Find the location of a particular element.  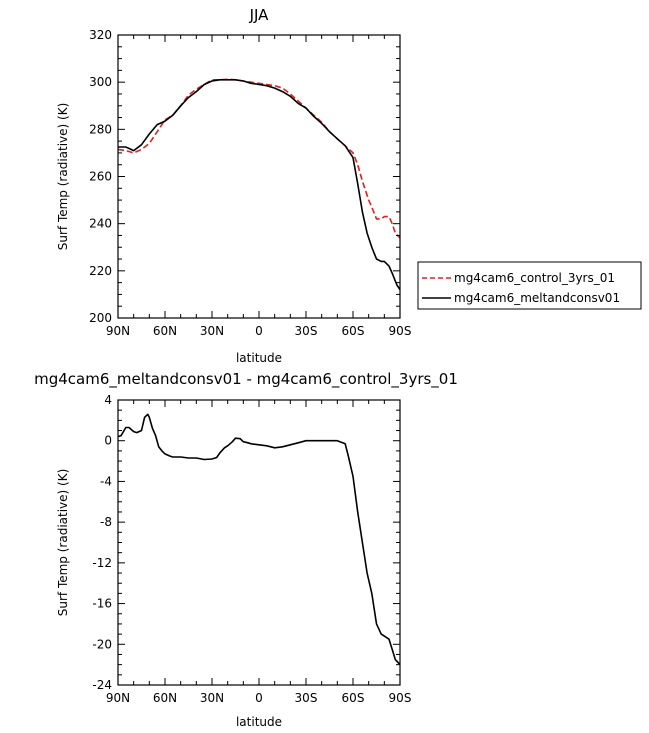

bottom-y-tick-label: -4 is located at coordinates (106, 481).